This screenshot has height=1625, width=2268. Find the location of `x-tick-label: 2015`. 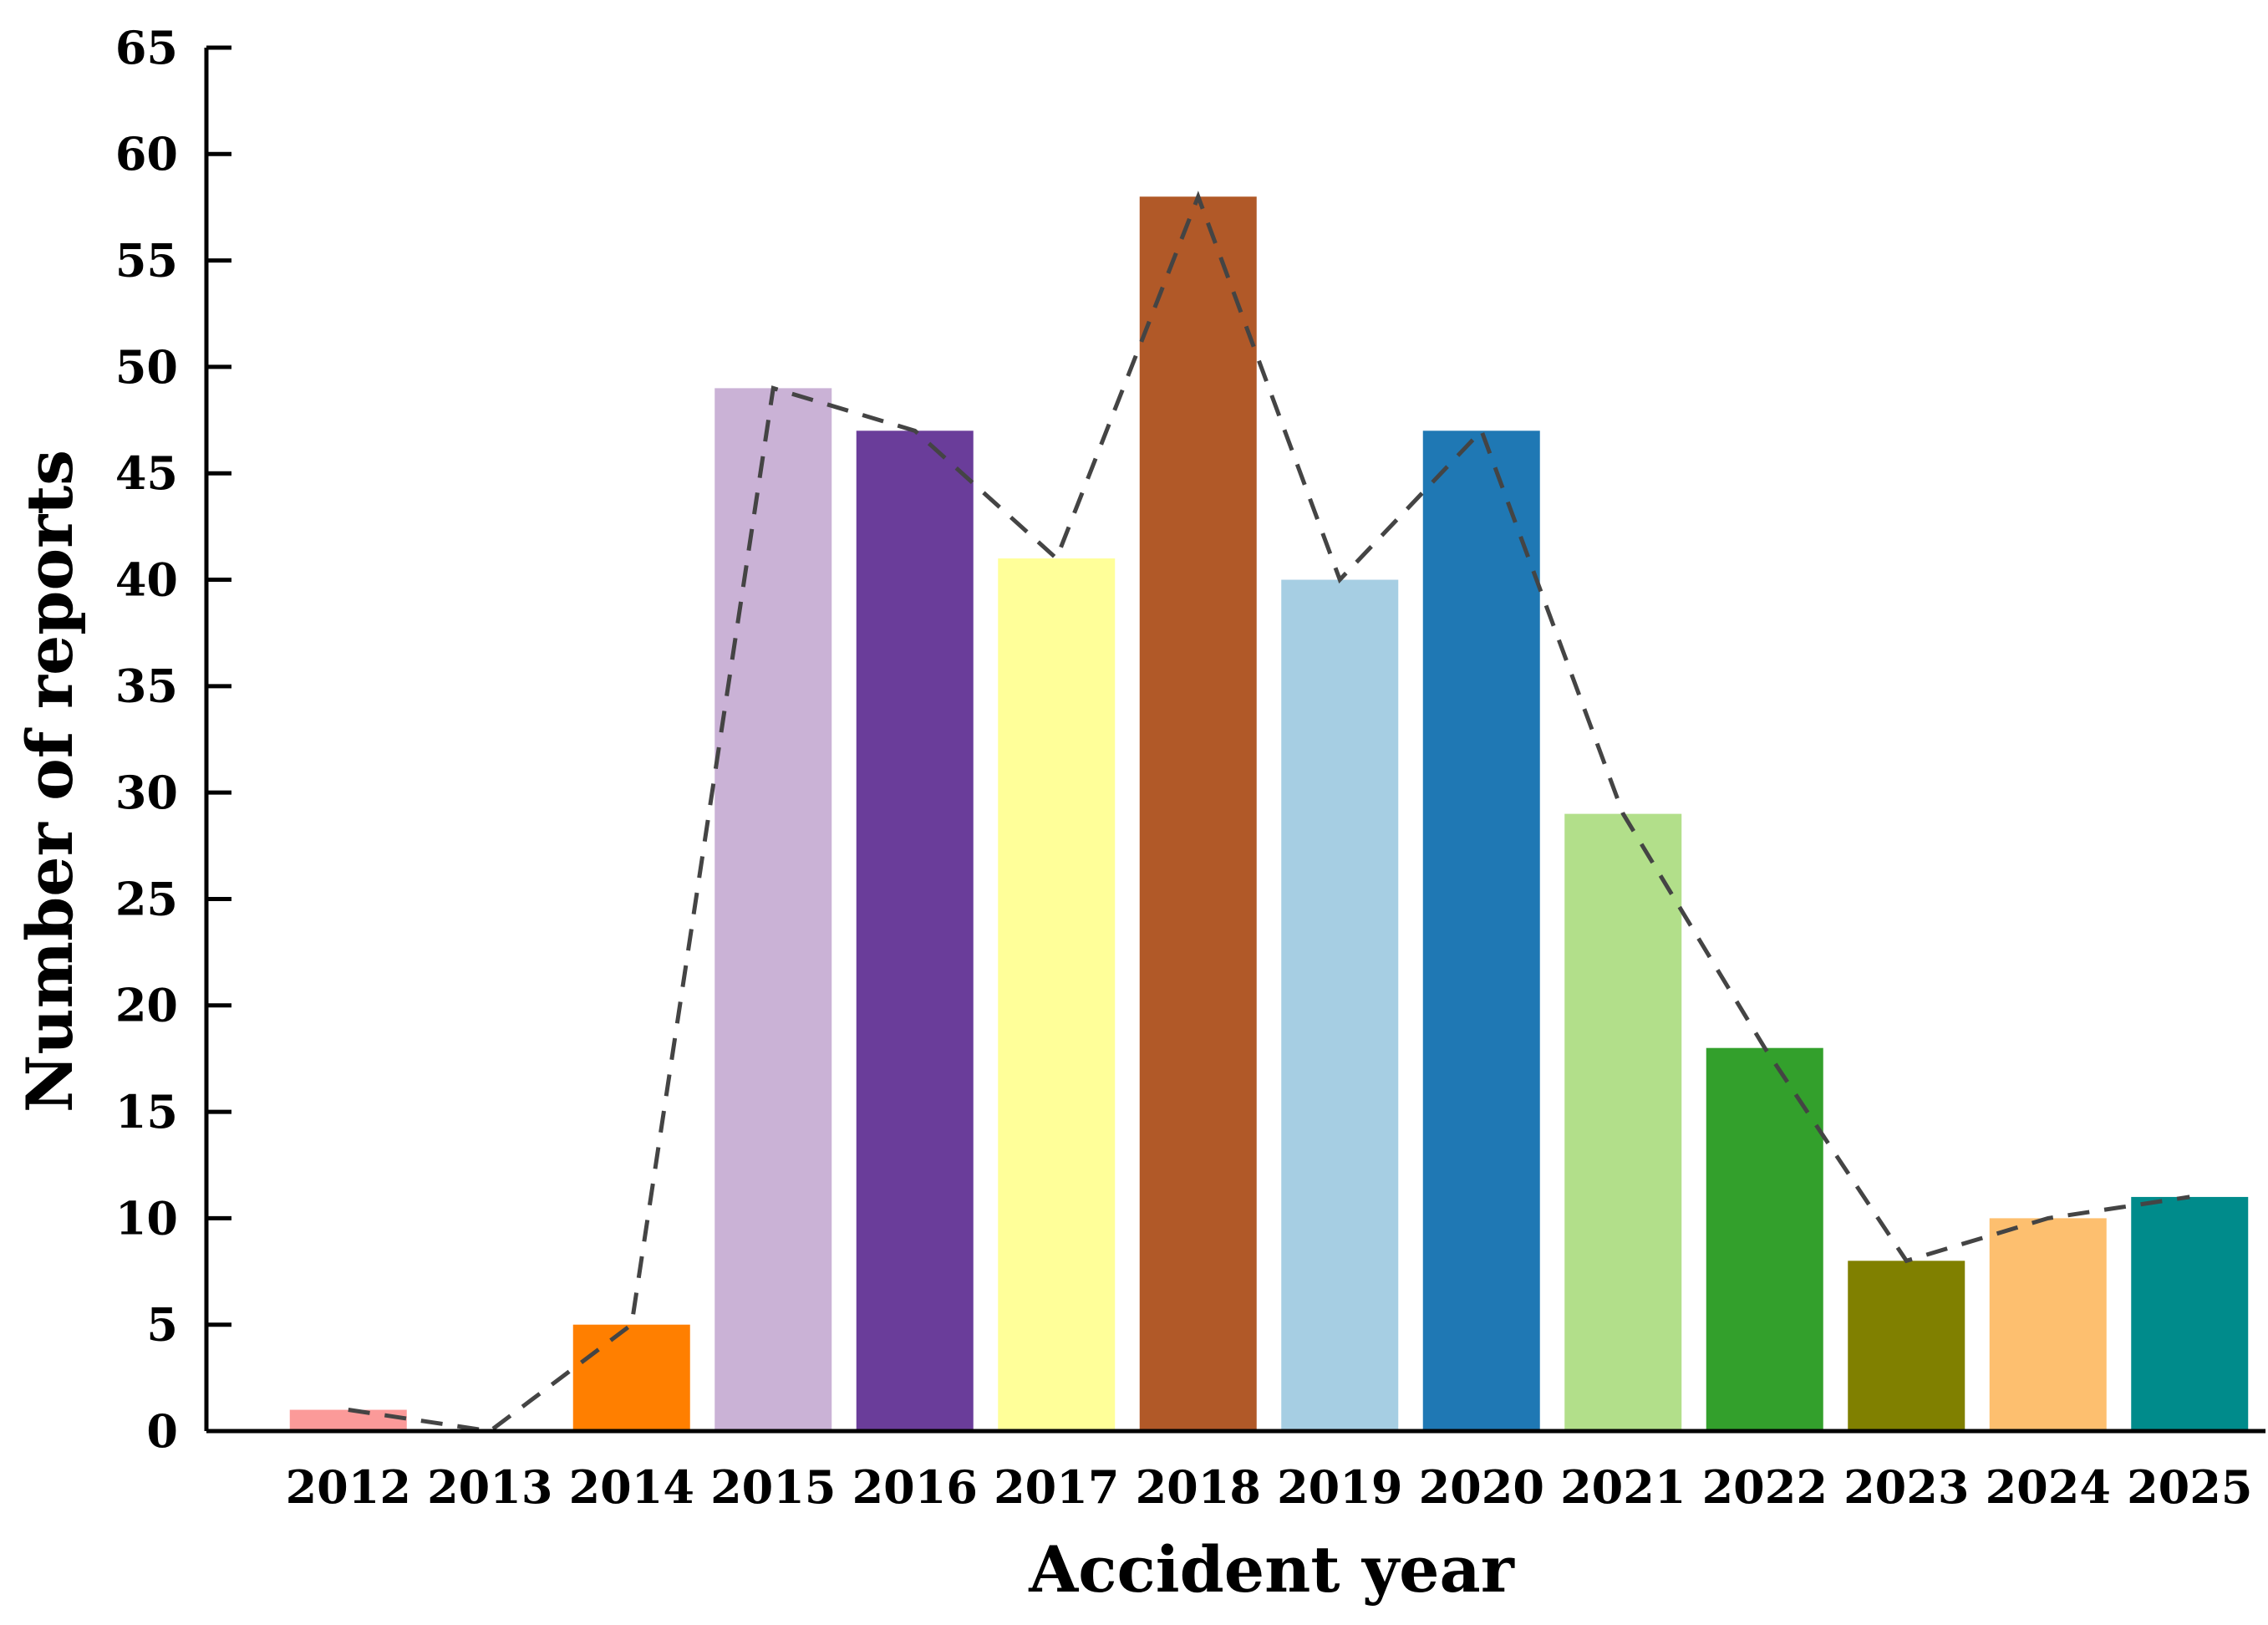

x-tick-label: 2015 is located at coordinates (773, 1487).